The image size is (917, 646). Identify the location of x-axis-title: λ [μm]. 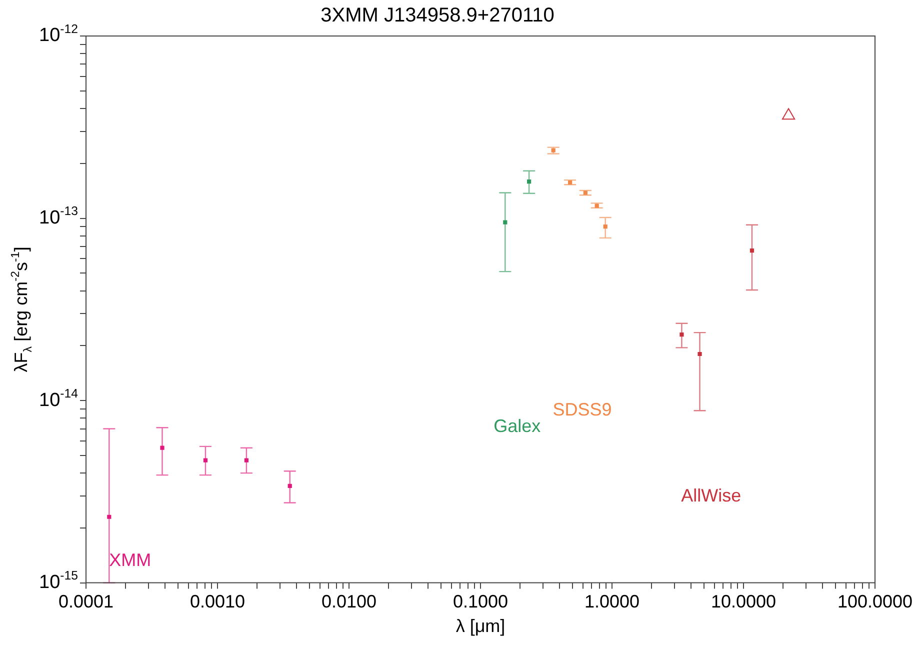
(481, 626).